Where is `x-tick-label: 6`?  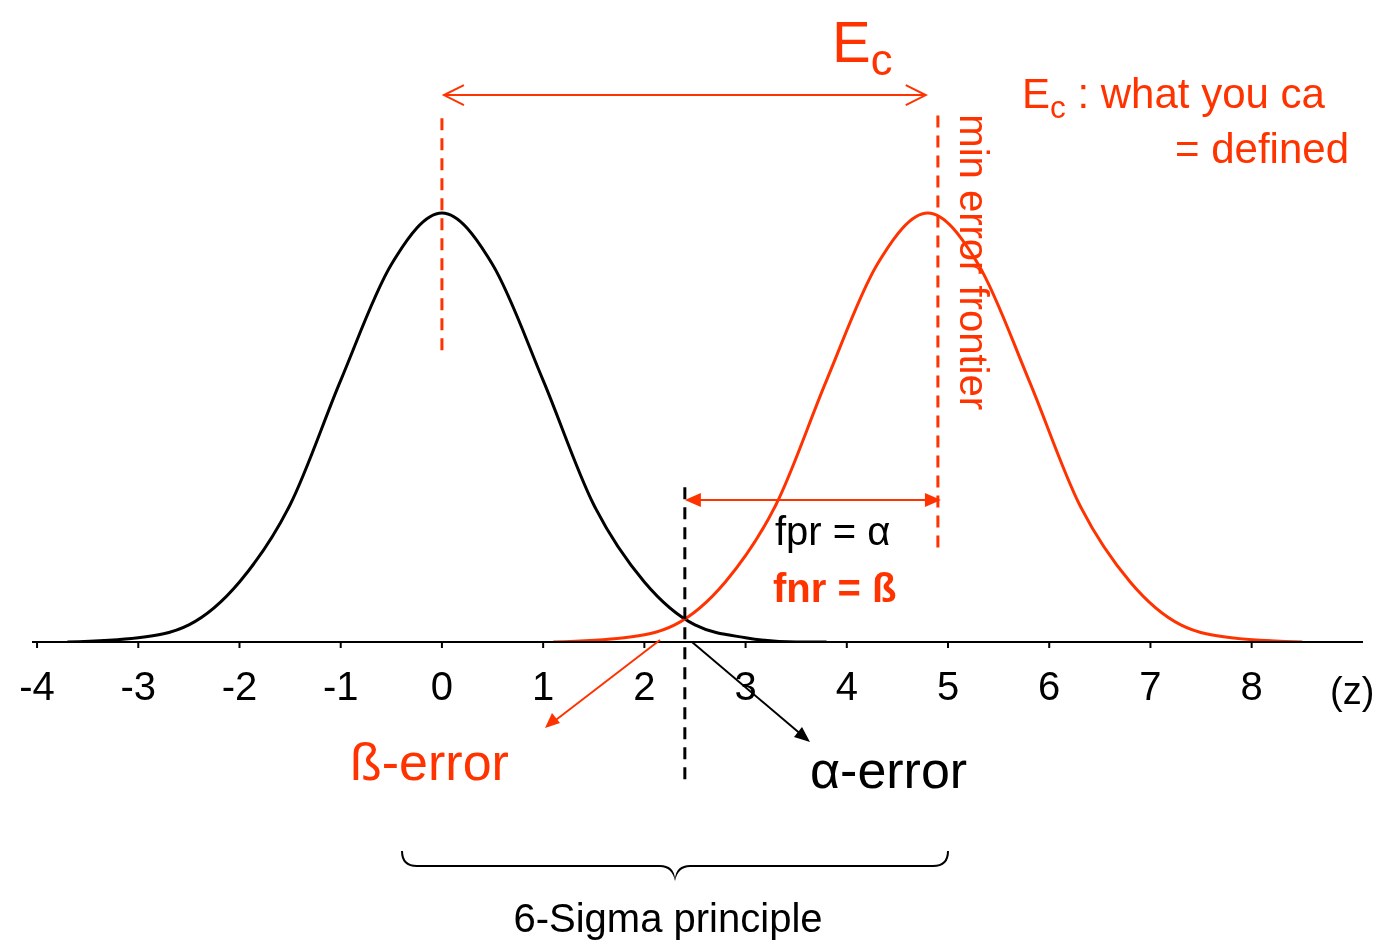 x-tick-label: 6 is located at coordinates (1049, 686).